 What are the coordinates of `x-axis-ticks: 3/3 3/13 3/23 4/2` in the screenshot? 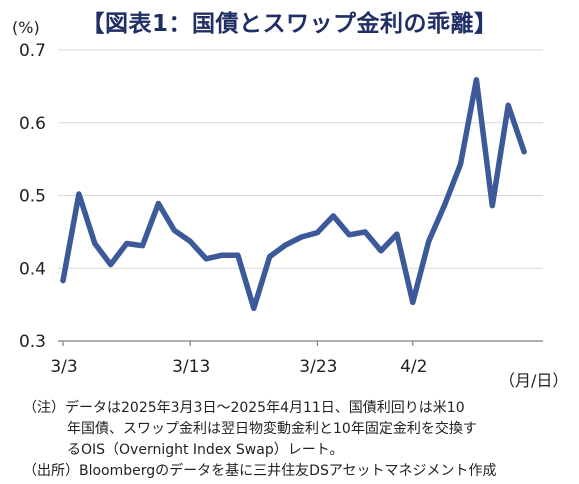 It's located at (238, 359).